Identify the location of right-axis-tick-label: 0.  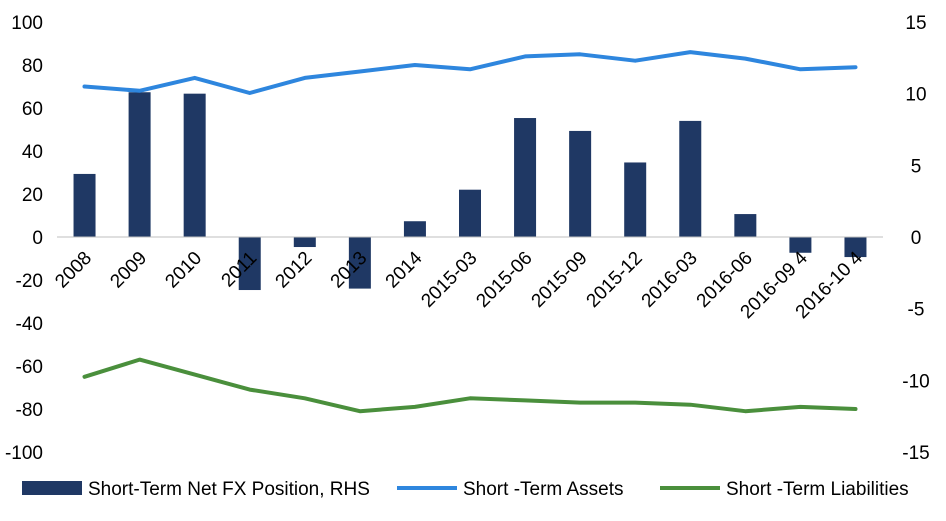
(916, 238).